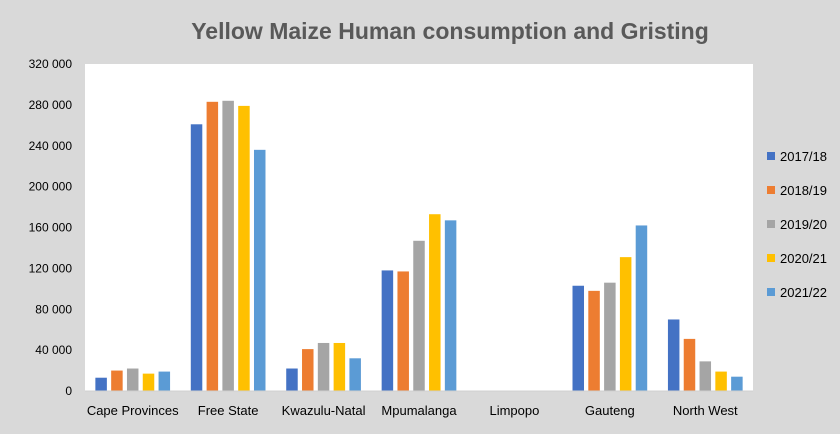 The image size is (840, 434). Describe the element at coordinates (514, 410) in the screenshot. I see `x-category-label: Limpopo` at that location.